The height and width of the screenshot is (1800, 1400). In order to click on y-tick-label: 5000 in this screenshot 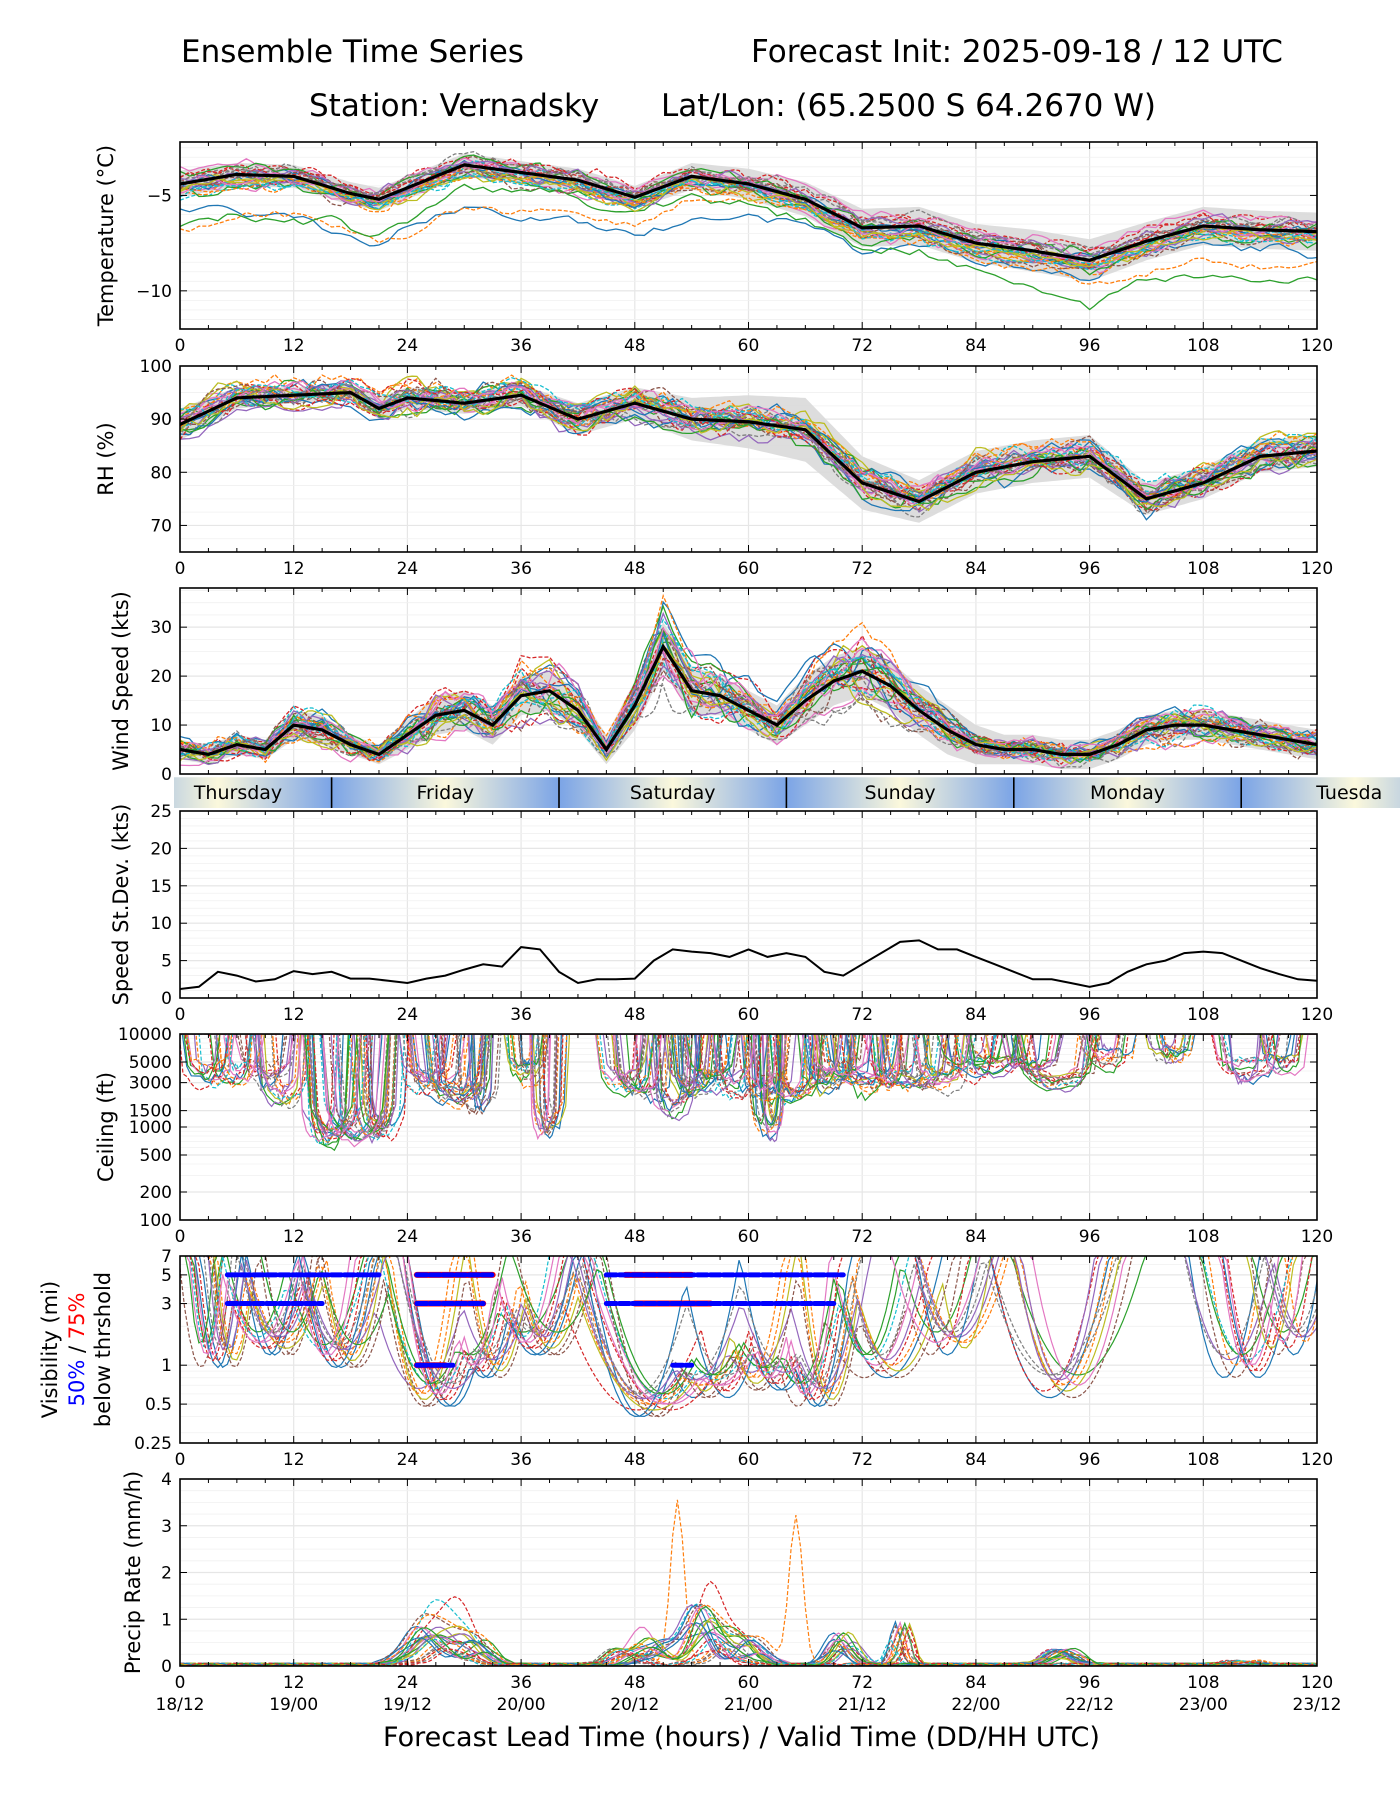, I will do `click(150, 1063)`.